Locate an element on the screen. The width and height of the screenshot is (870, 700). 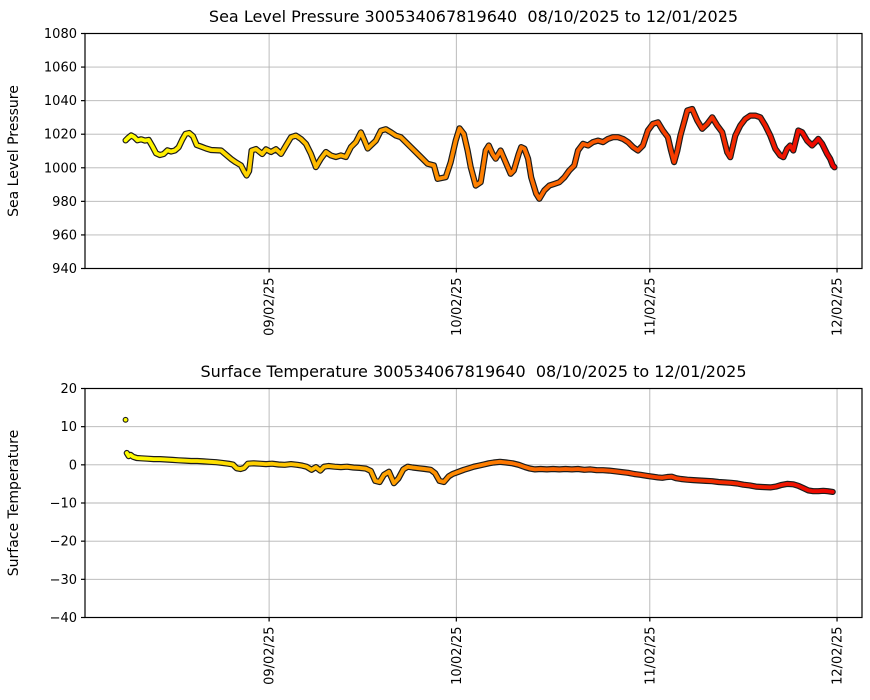
y-tick-label: −20 is located at coordinates (63, 542).